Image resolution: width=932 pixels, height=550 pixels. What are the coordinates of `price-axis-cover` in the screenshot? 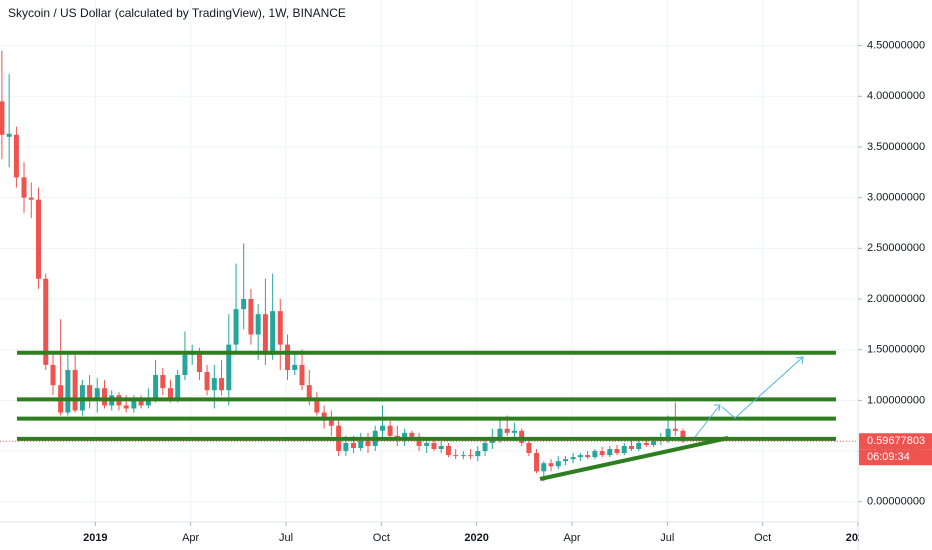 It's located at (895, 536).